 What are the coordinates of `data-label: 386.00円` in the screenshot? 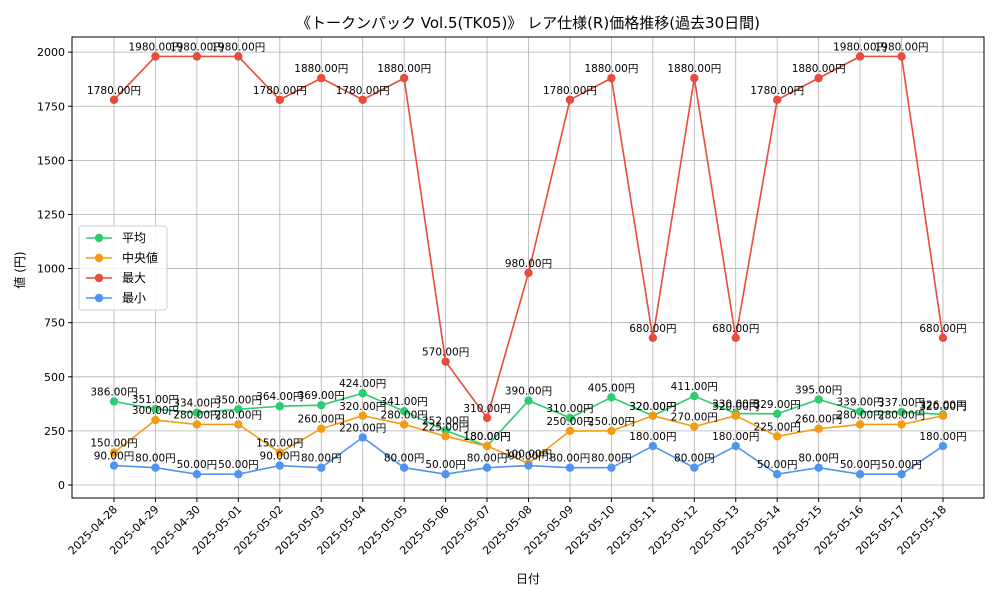 It's located at (113, 392).